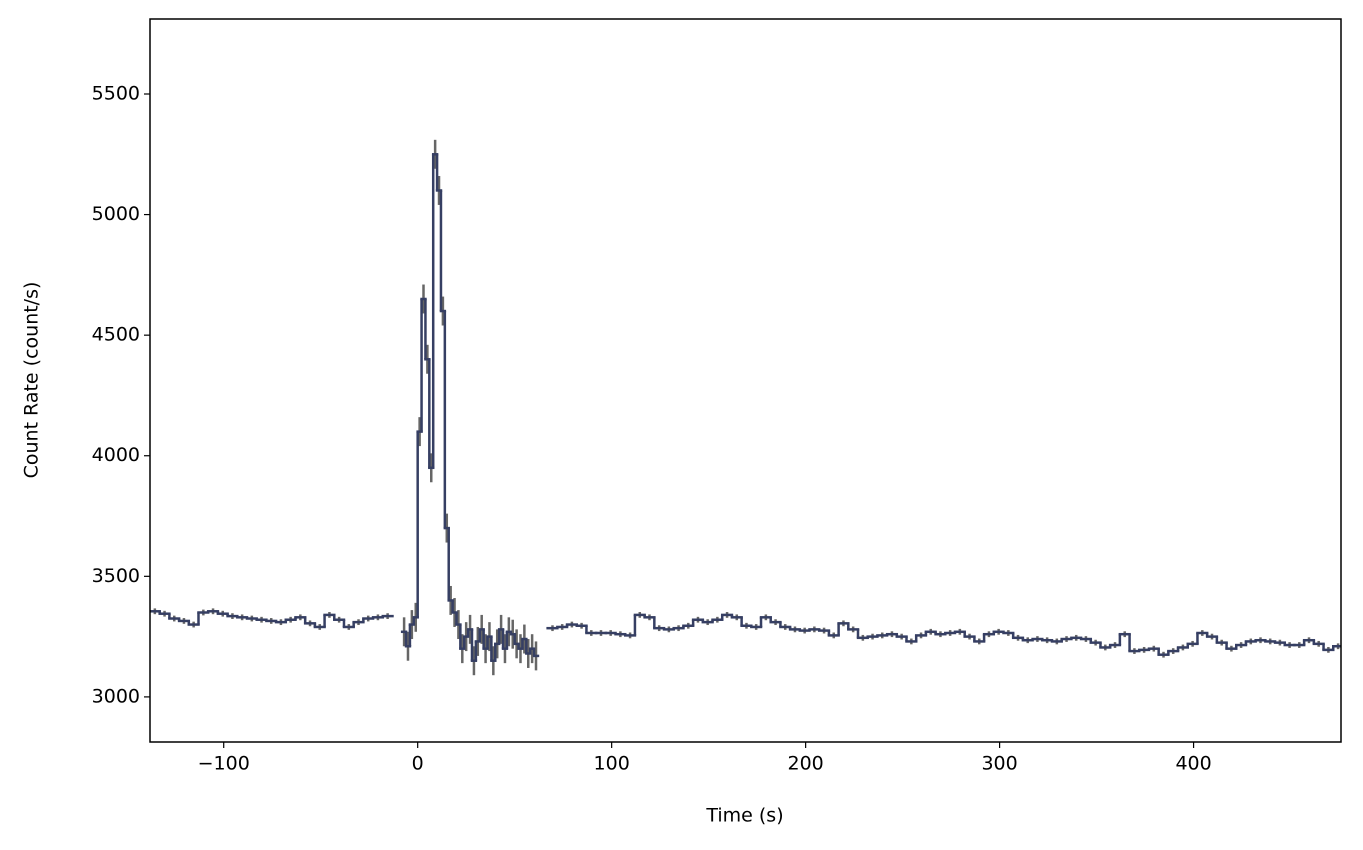  Describe the element at coordinates (116, 576) in the screenshot. I see `y-tick-label: 3500` at that location.